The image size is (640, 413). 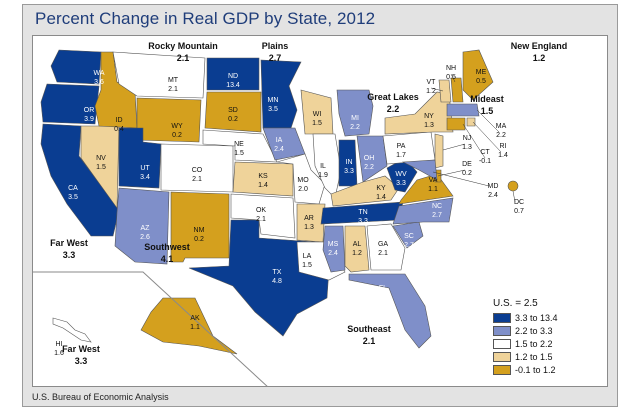 What do you see at coordinates (301, 179) in the screenshot?
I see `state-shape-mo` at bounding box center [301, 179].